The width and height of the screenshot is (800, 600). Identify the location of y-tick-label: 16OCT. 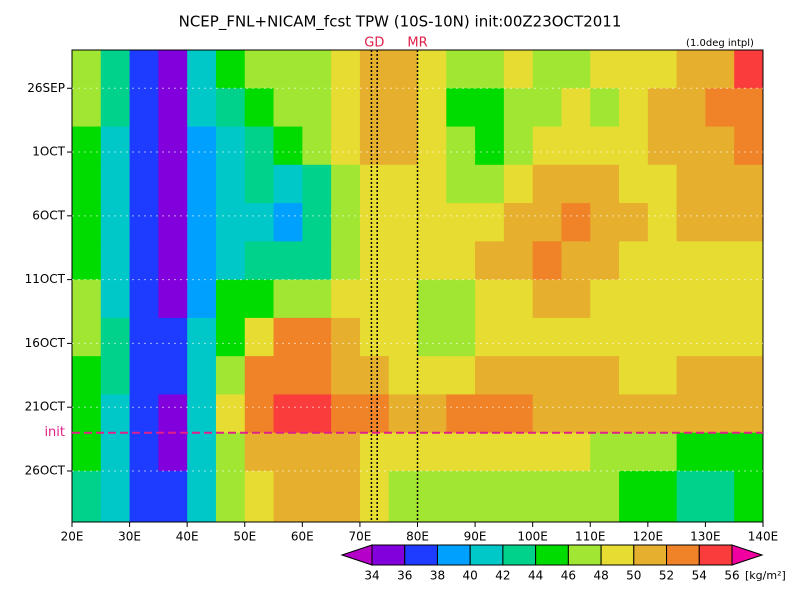
(45, 343).